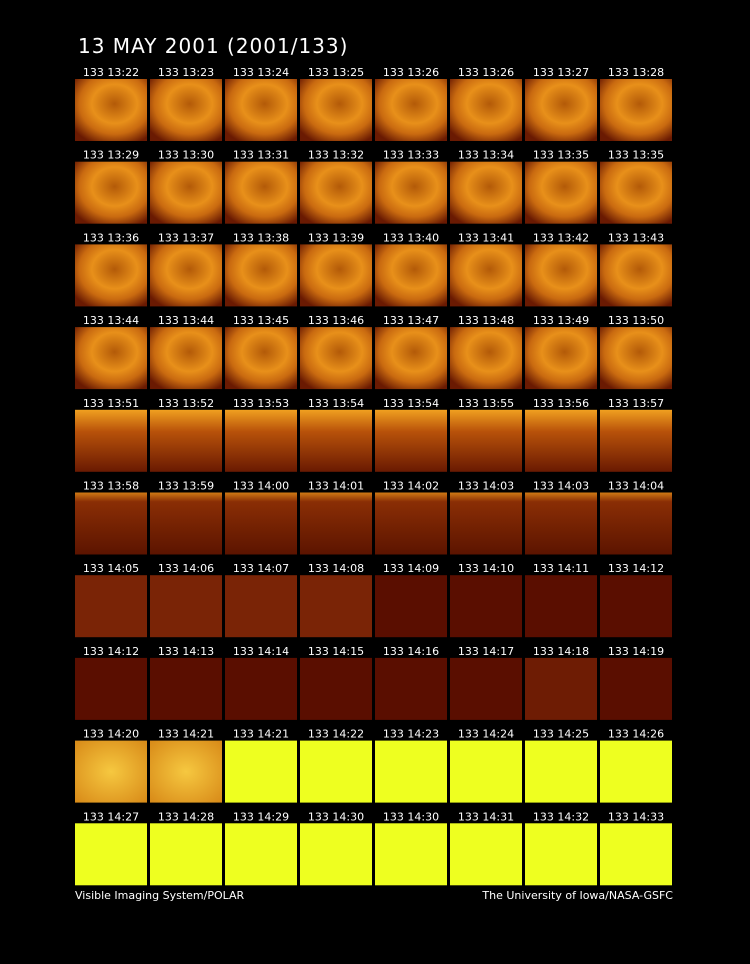 This screenshot has width=750, height=964. What do you see at coordinates (411, 155) in the screenshot?
I see `frame-label: 133 13:33` at bounding box center [411, 155].